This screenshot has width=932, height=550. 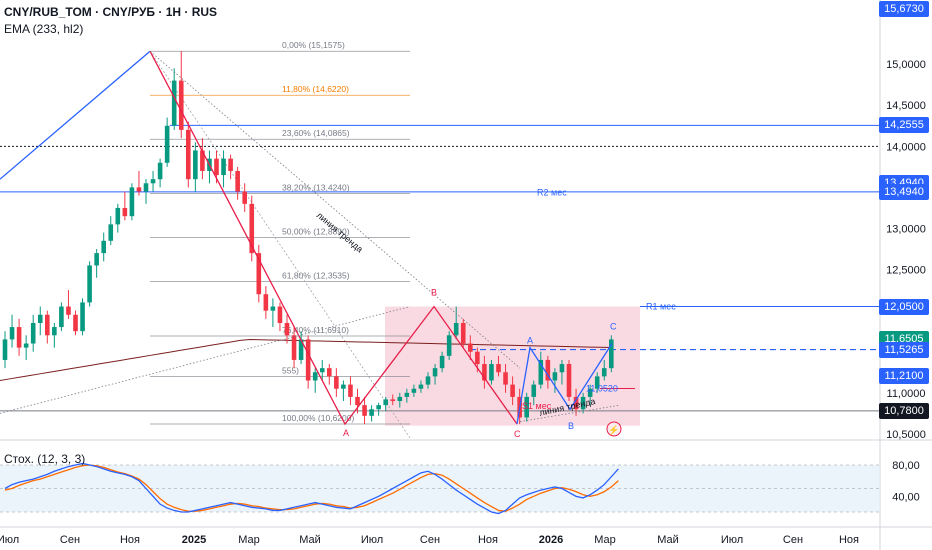 What do you see at coordinates (668, 540) in the screenshot?
I see `time-tick-label: Май` at bounding box center [668, 540].